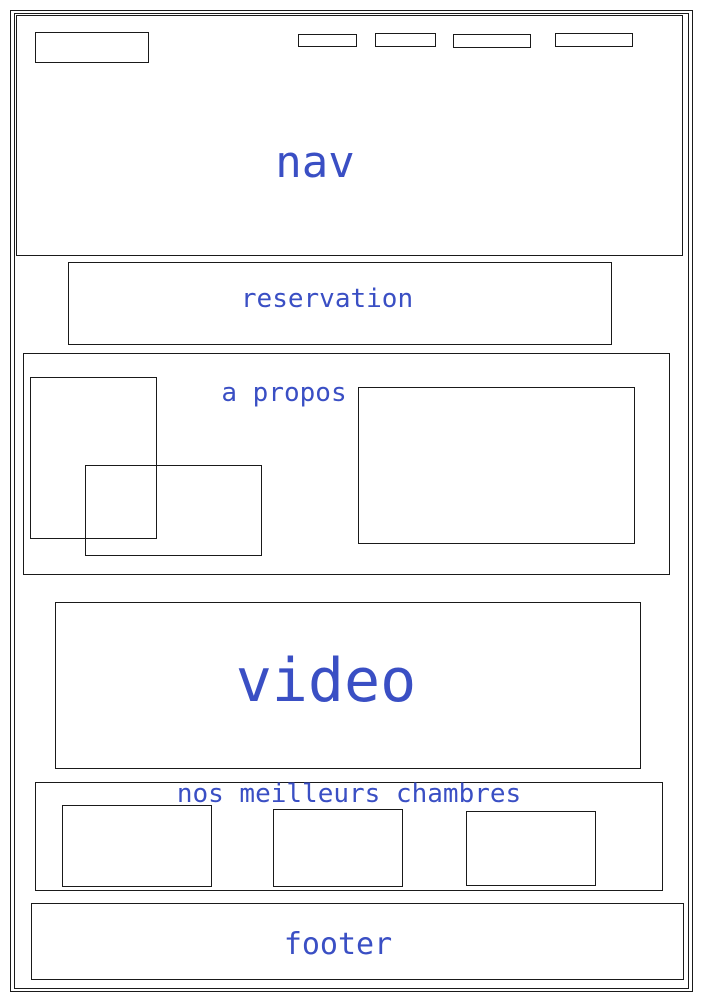 This screenshot has width=702, height=1000. Describe the element at coordinates (92, 47) in the screenshot. I see `nav-logo-placeholder` at that location.